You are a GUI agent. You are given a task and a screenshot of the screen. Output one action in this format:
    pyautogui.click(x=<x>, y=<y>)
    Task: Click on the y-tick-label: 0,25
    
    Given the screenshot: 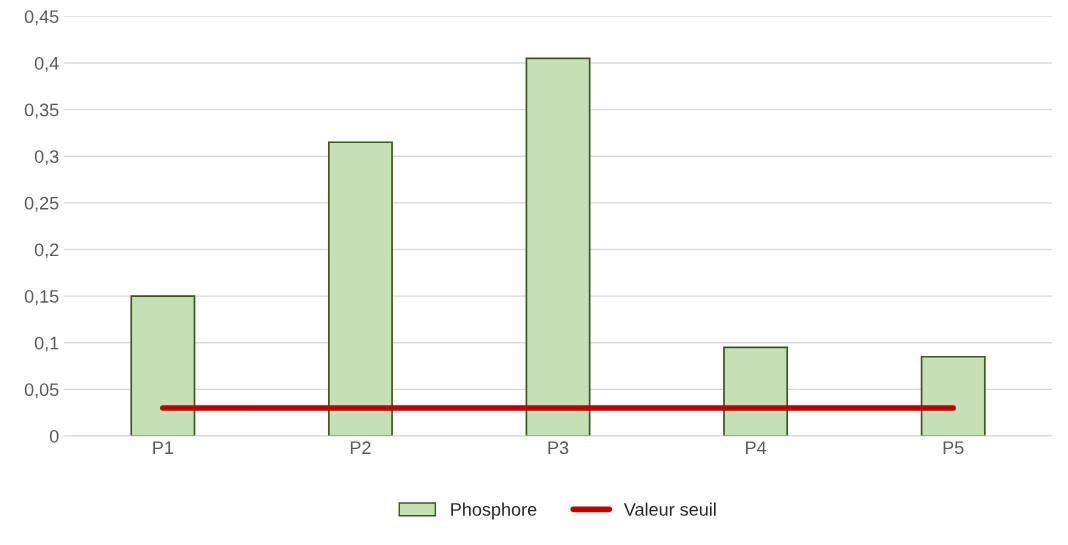 What is the action you would take?
    pyautogui.click(x=41, y=204)
    